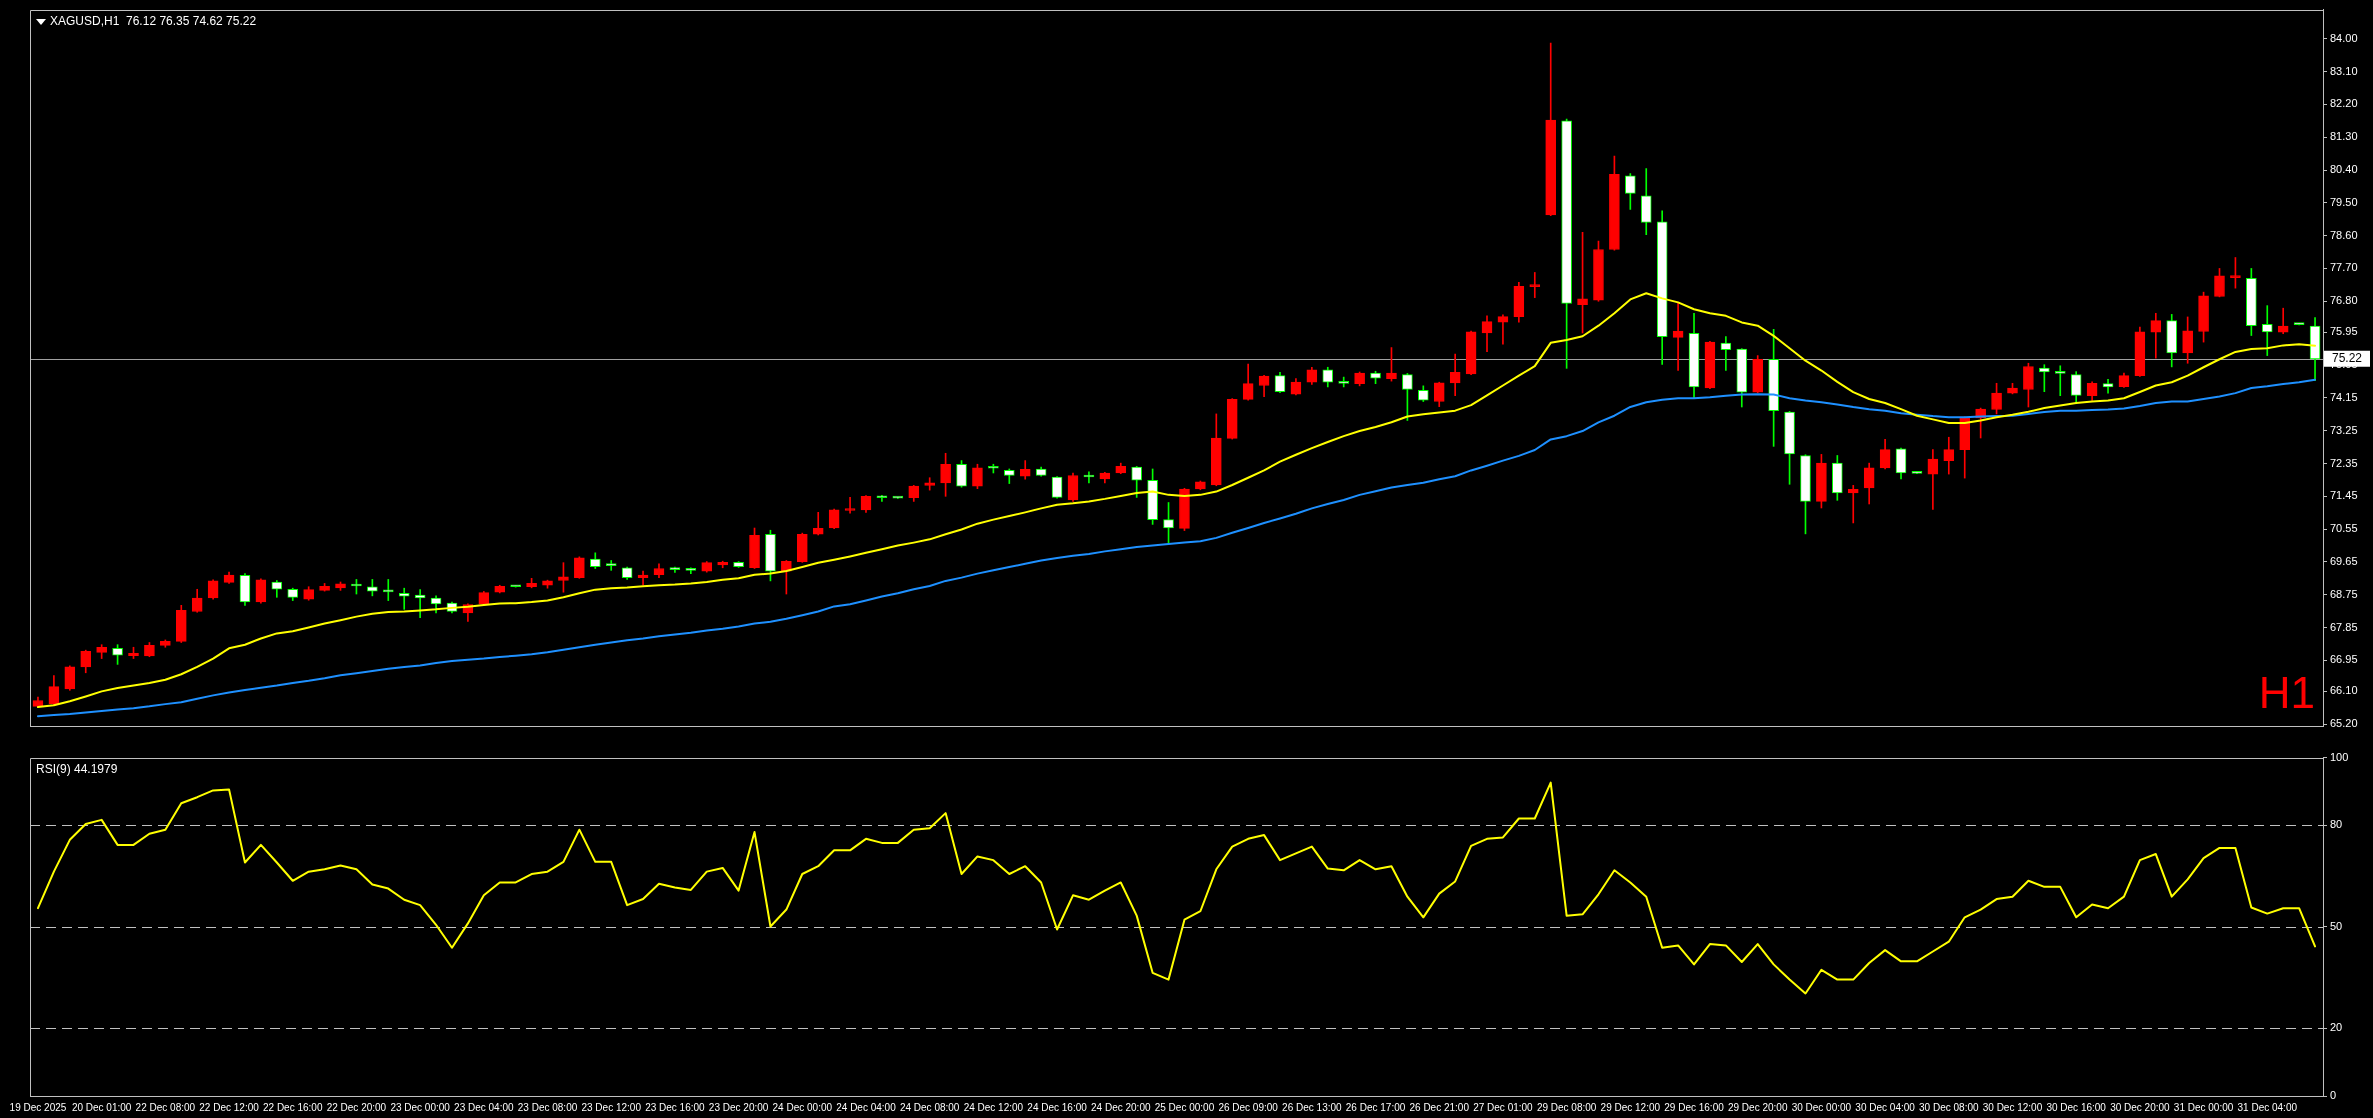 The height and width of the screenshot is (1118, 2373). I want to click on y-tick-label: 69.65, so click(2344, 560).